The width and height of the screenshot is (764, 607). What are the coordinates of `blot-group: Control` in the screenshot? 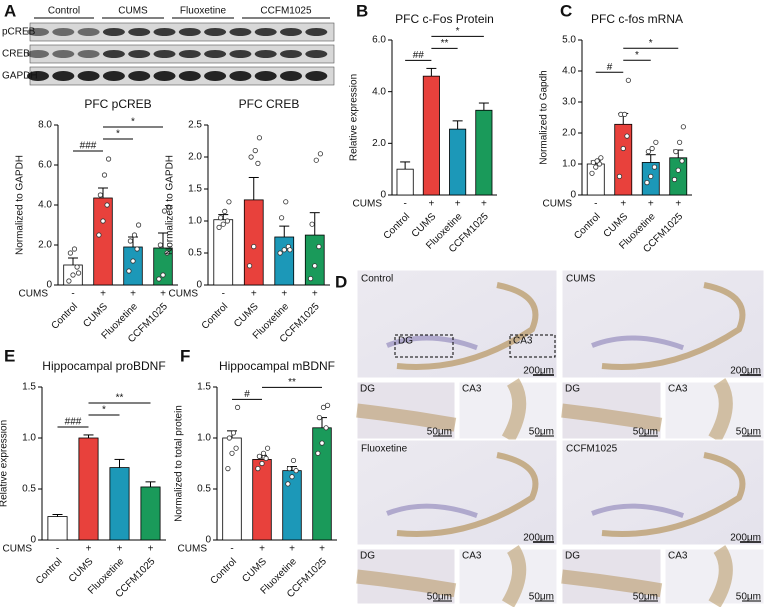 It's located at (64, 11).